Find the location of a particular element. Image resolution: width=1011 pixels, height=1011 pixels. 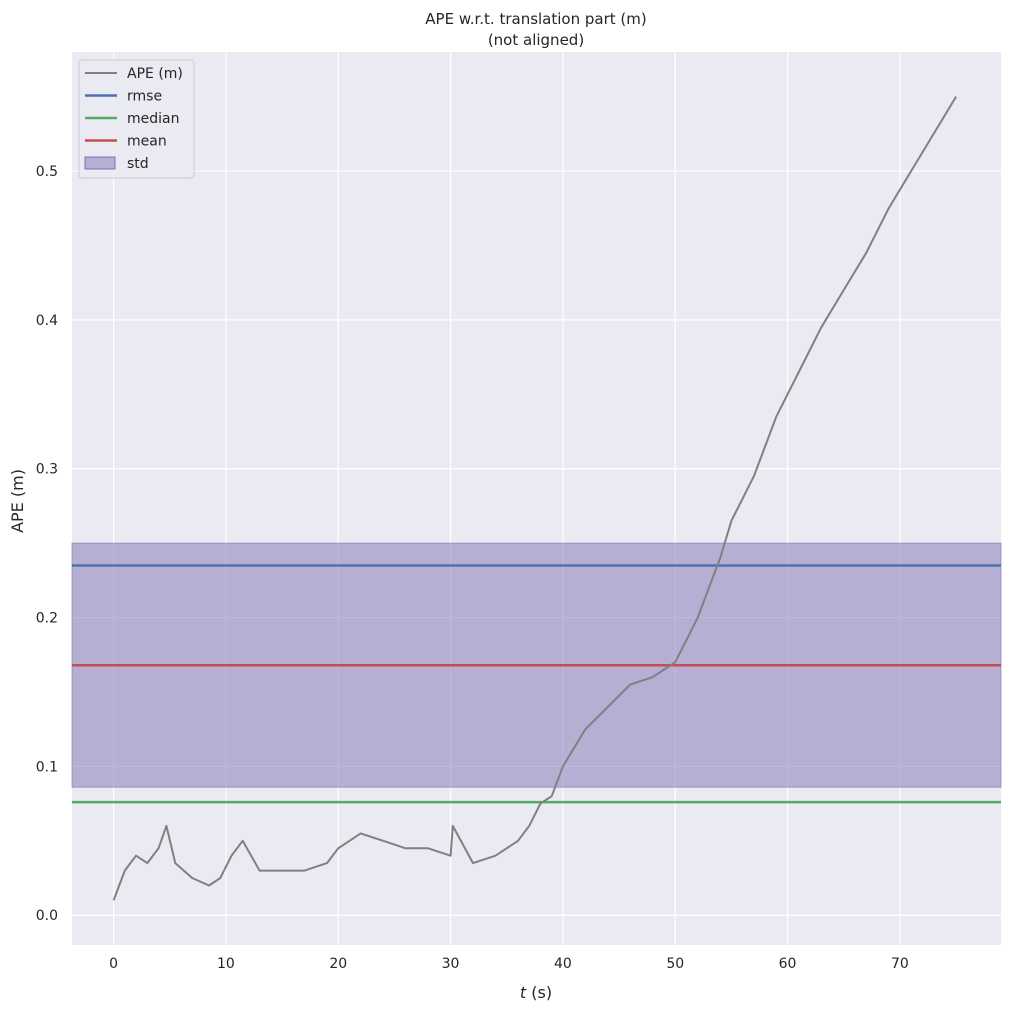

x-axis-var: t is located at coordinates (523, 992).